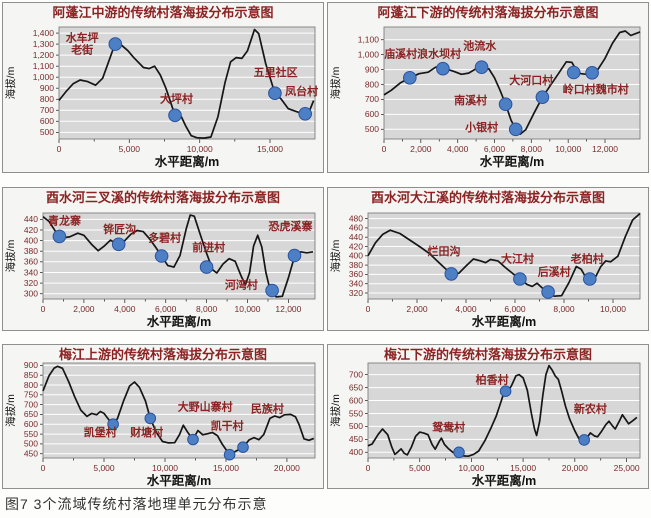  Describe the element at coordinates (291, 226) in the screenshot. I see `village-label: 恐虎溪寨` at that location.